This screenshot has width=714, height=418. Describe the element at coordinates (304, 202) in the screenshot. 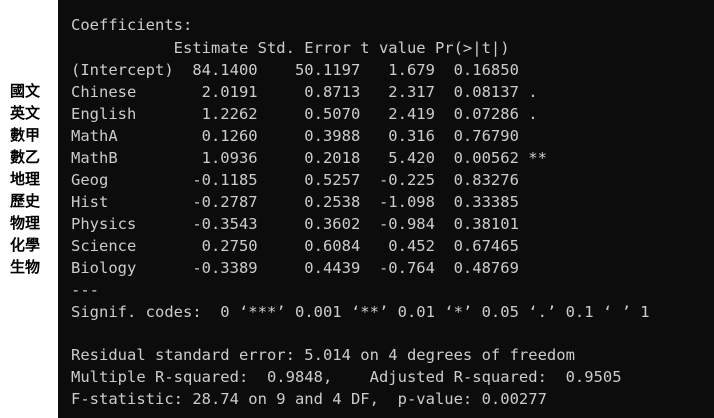

I see `coefficient-row-hist: Hist -0.2787 0.2538 -1.098 0.33385` at that location.